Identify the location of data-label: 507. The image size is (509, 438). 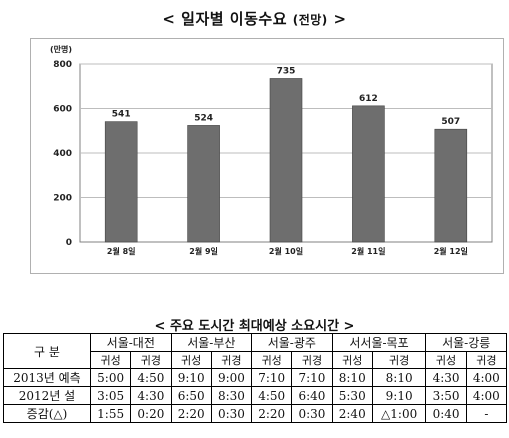
(450, 122).